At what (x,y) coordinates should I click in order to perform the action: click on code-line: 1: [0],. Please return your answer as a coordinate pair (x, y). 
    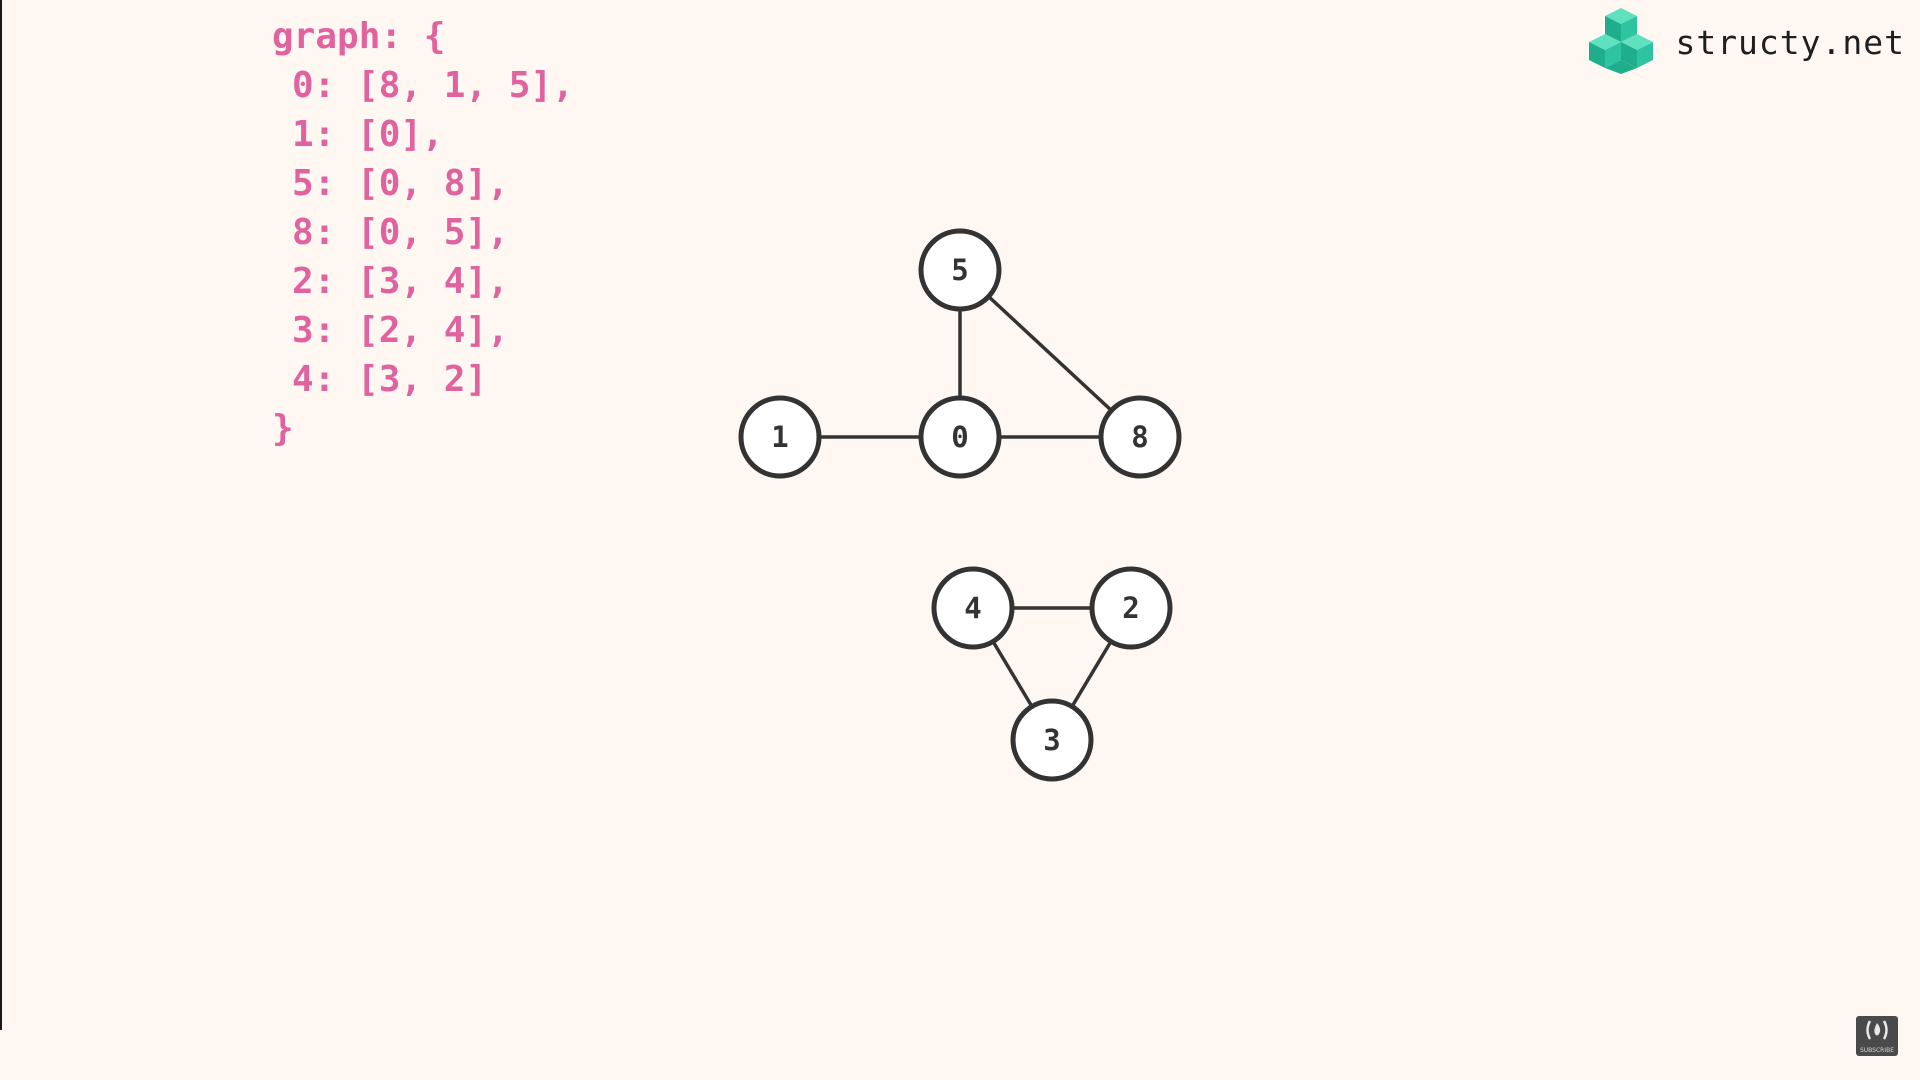
    Looking at the image, I should click on (368, 134).